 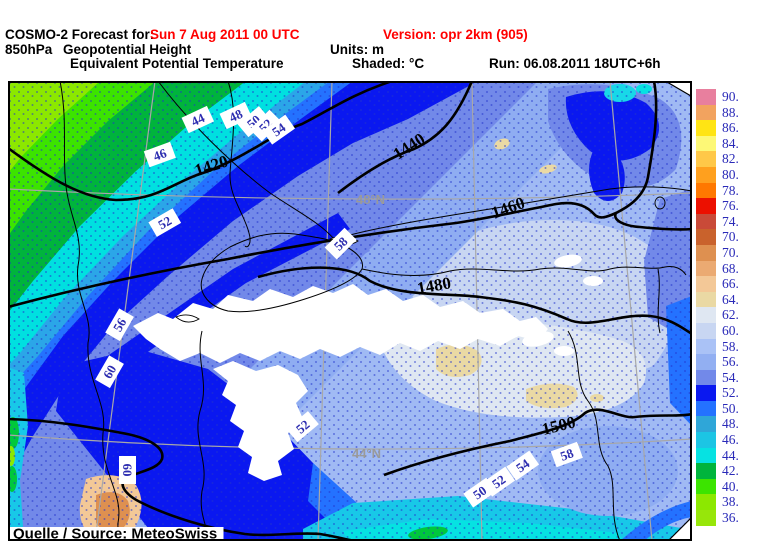 I want to click on legend-row: 76., so click(x=717, y=206).